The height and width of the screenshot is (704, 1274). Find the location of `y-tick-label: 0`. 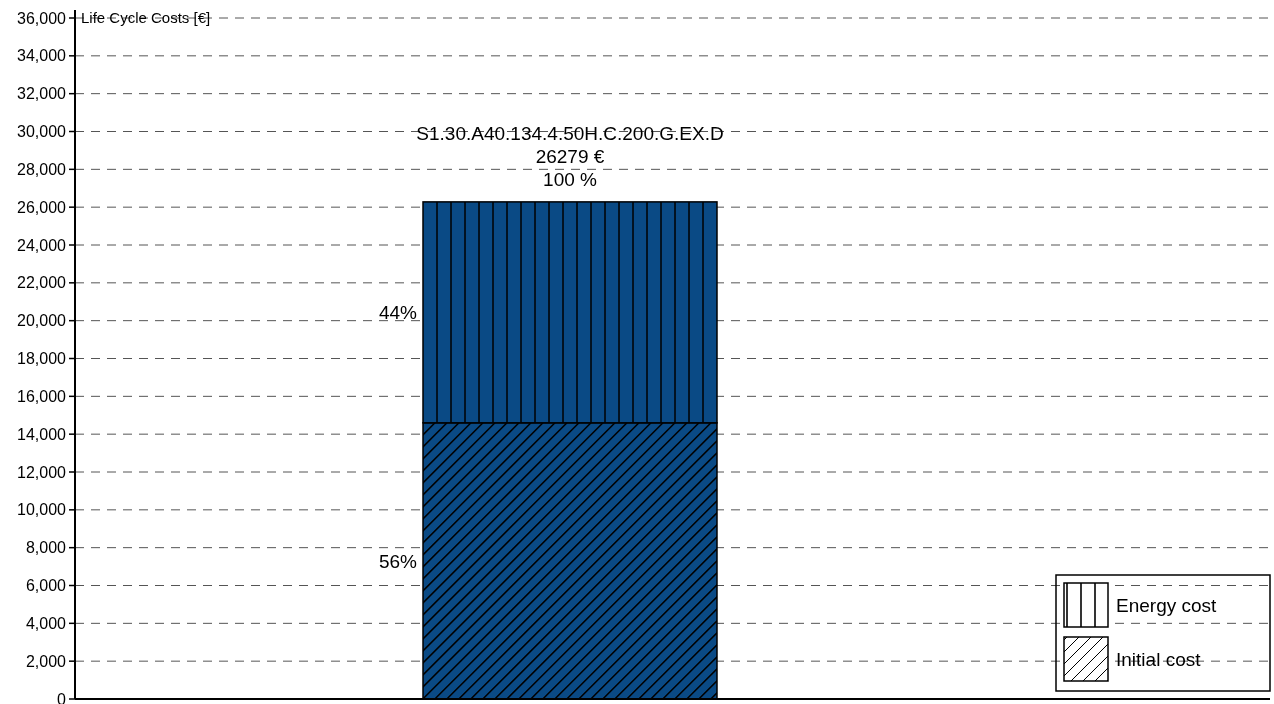

y-tick-label: 0 is located at coordinates (62, 697).